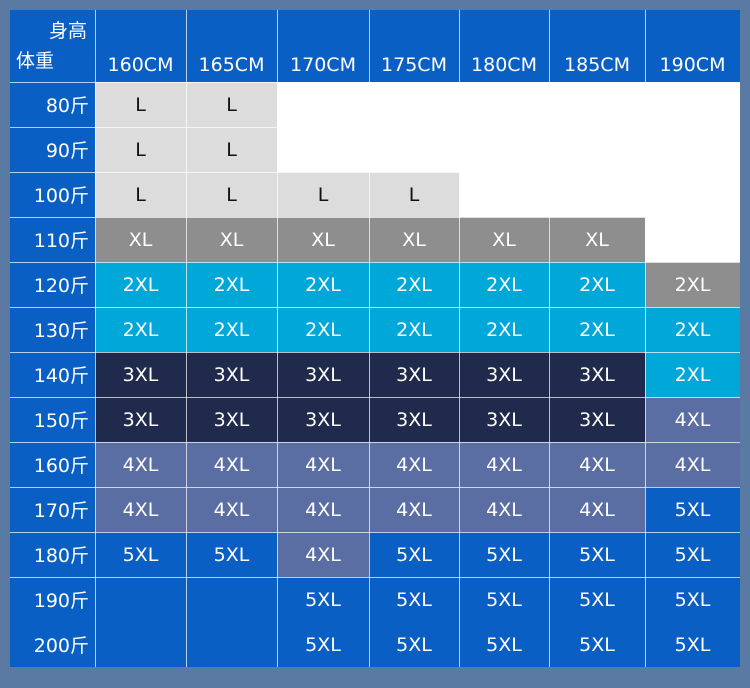 The width and height of the screenshot is (750, 688). I want to click on corner-label: 身高, so click(67, 31).